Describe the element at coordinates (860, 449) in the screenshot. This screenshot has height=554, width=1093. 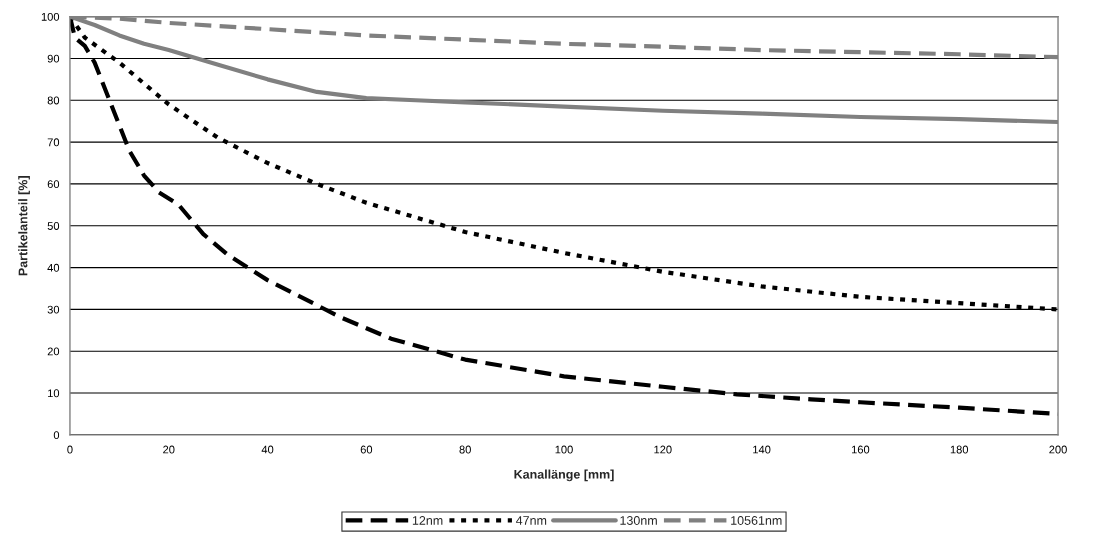
I see `x-tick-label: 160` at that location.